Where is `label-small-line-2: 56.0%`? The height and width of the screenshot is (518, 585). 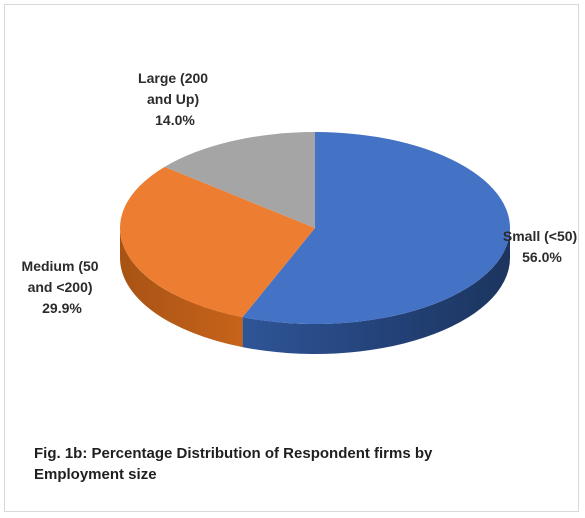
label-small-line-2: 56.0% is located at coordinates (542, 257).